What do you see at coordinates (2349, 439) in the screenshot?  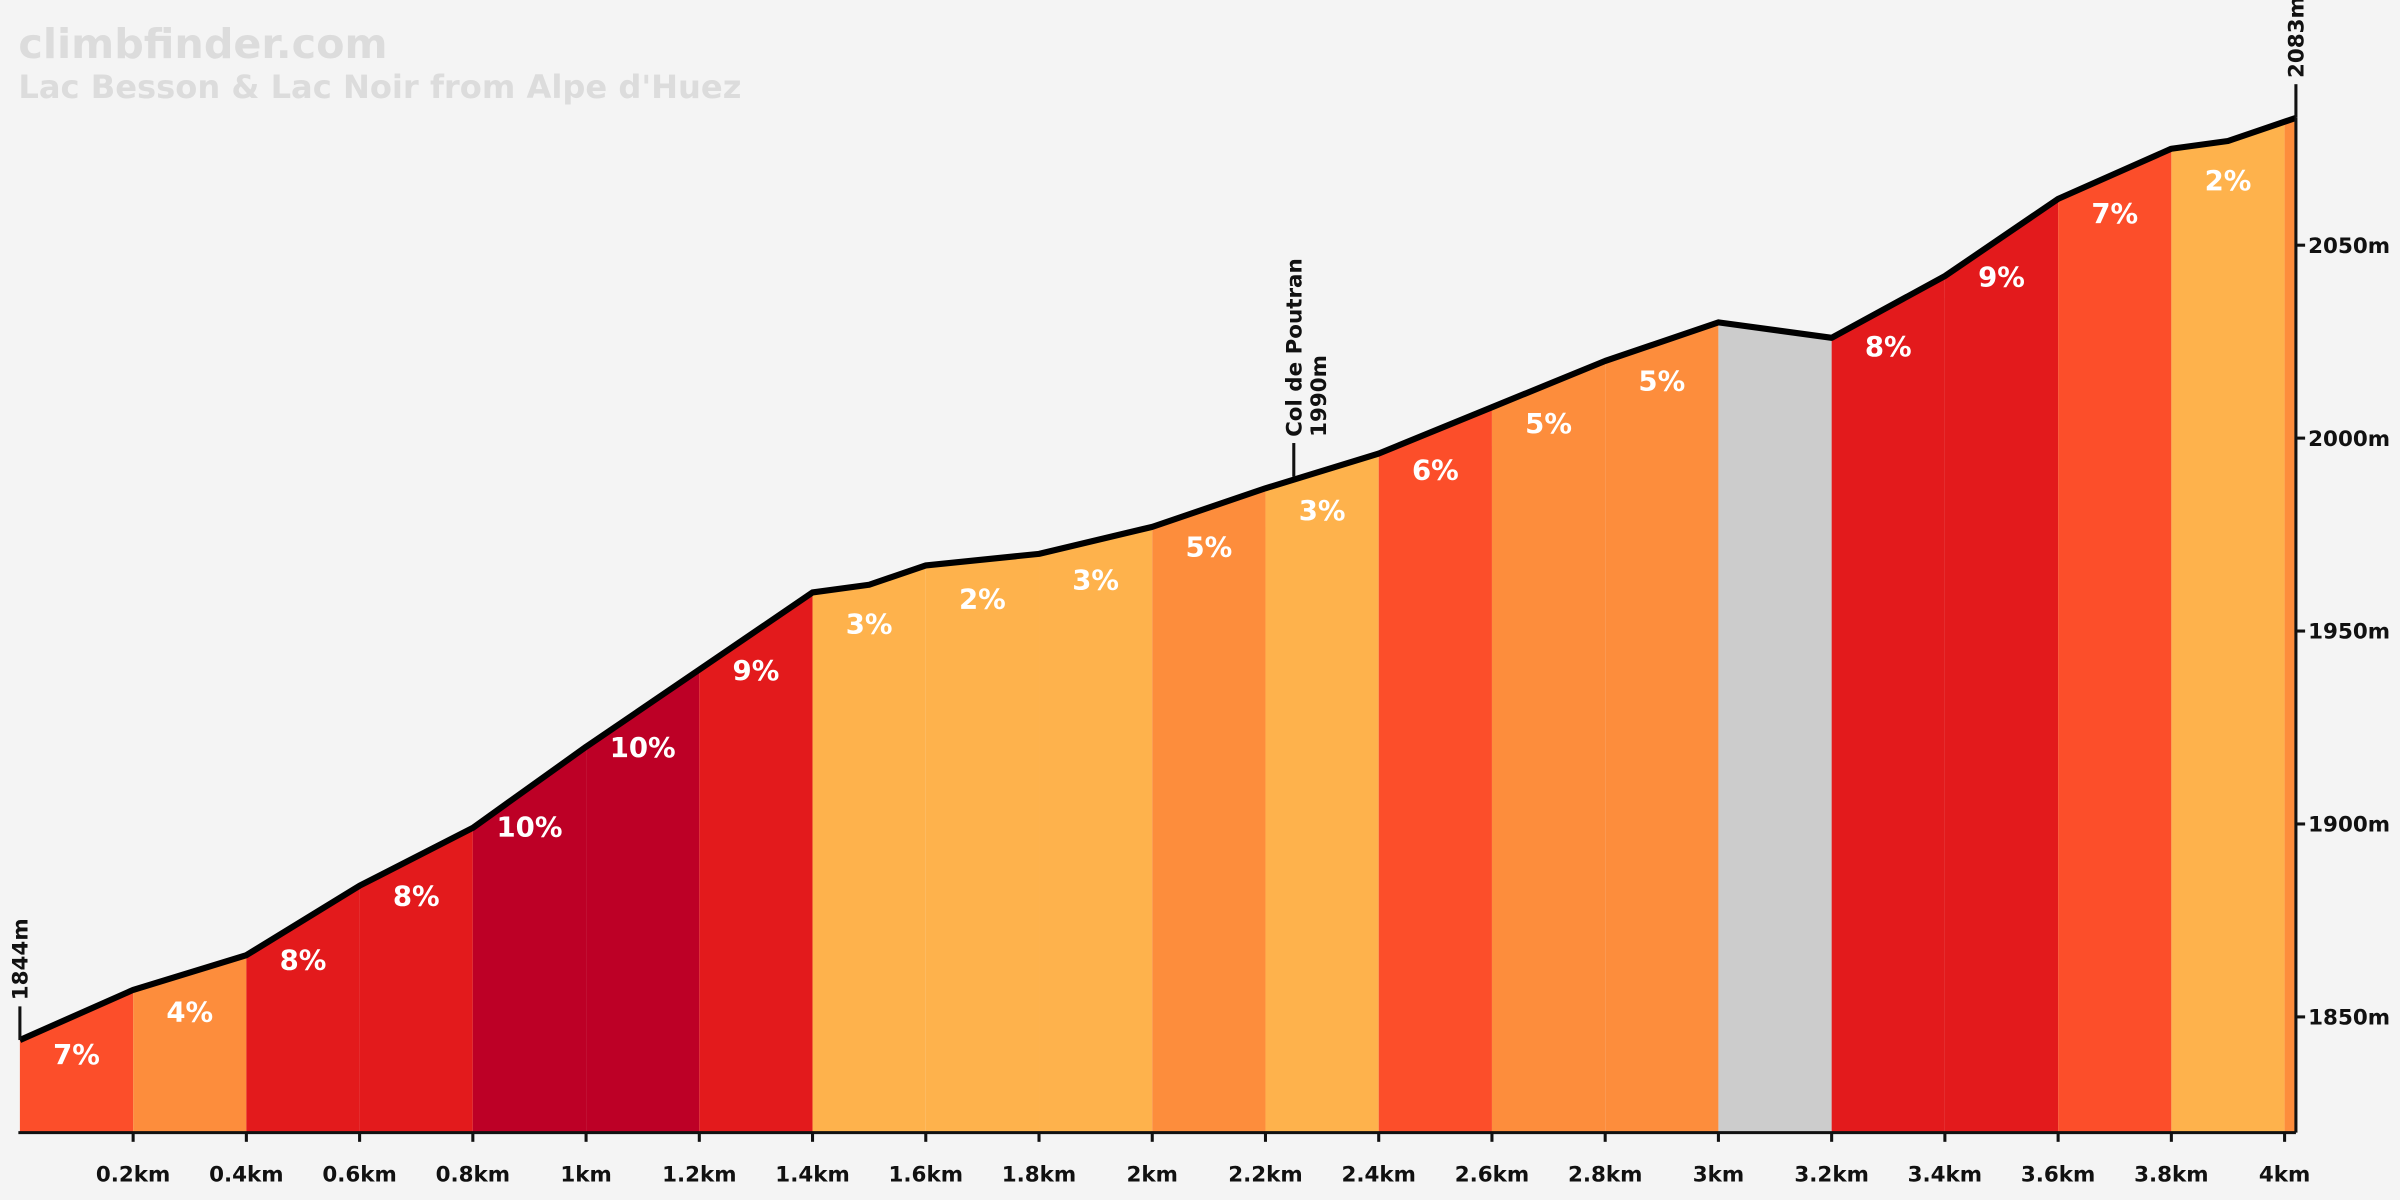 I see `y-tick-label: 2000m` at bounding box center [2349, 439].